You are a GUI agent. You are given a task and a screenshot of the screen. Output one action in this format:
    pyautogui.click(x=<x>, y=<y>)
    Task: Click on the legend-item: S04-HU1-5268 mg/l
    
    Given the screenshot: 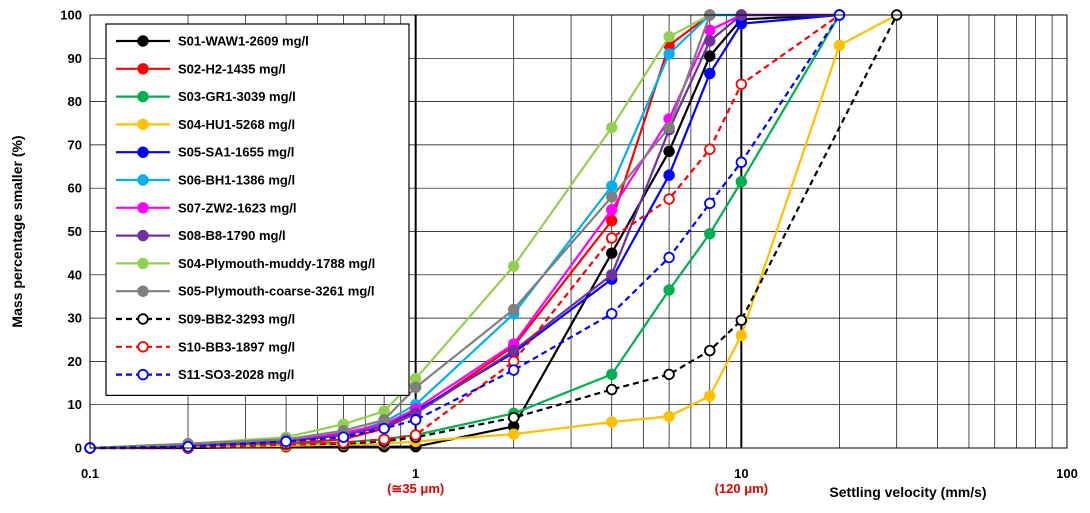 What is the action you would take?
    pyautogui.click(x=205, y=124)
    